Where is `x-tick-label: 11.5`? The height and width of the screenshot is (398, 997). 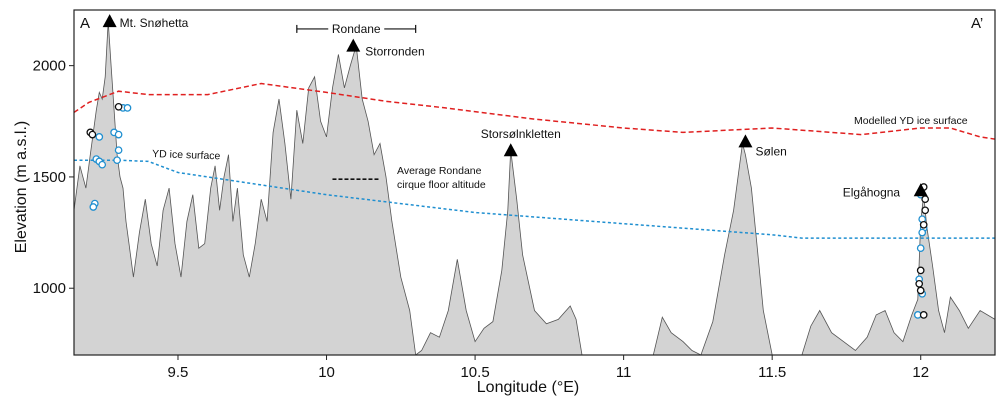
x-tick-label: 11.5 is located at coordinates (772, 372).